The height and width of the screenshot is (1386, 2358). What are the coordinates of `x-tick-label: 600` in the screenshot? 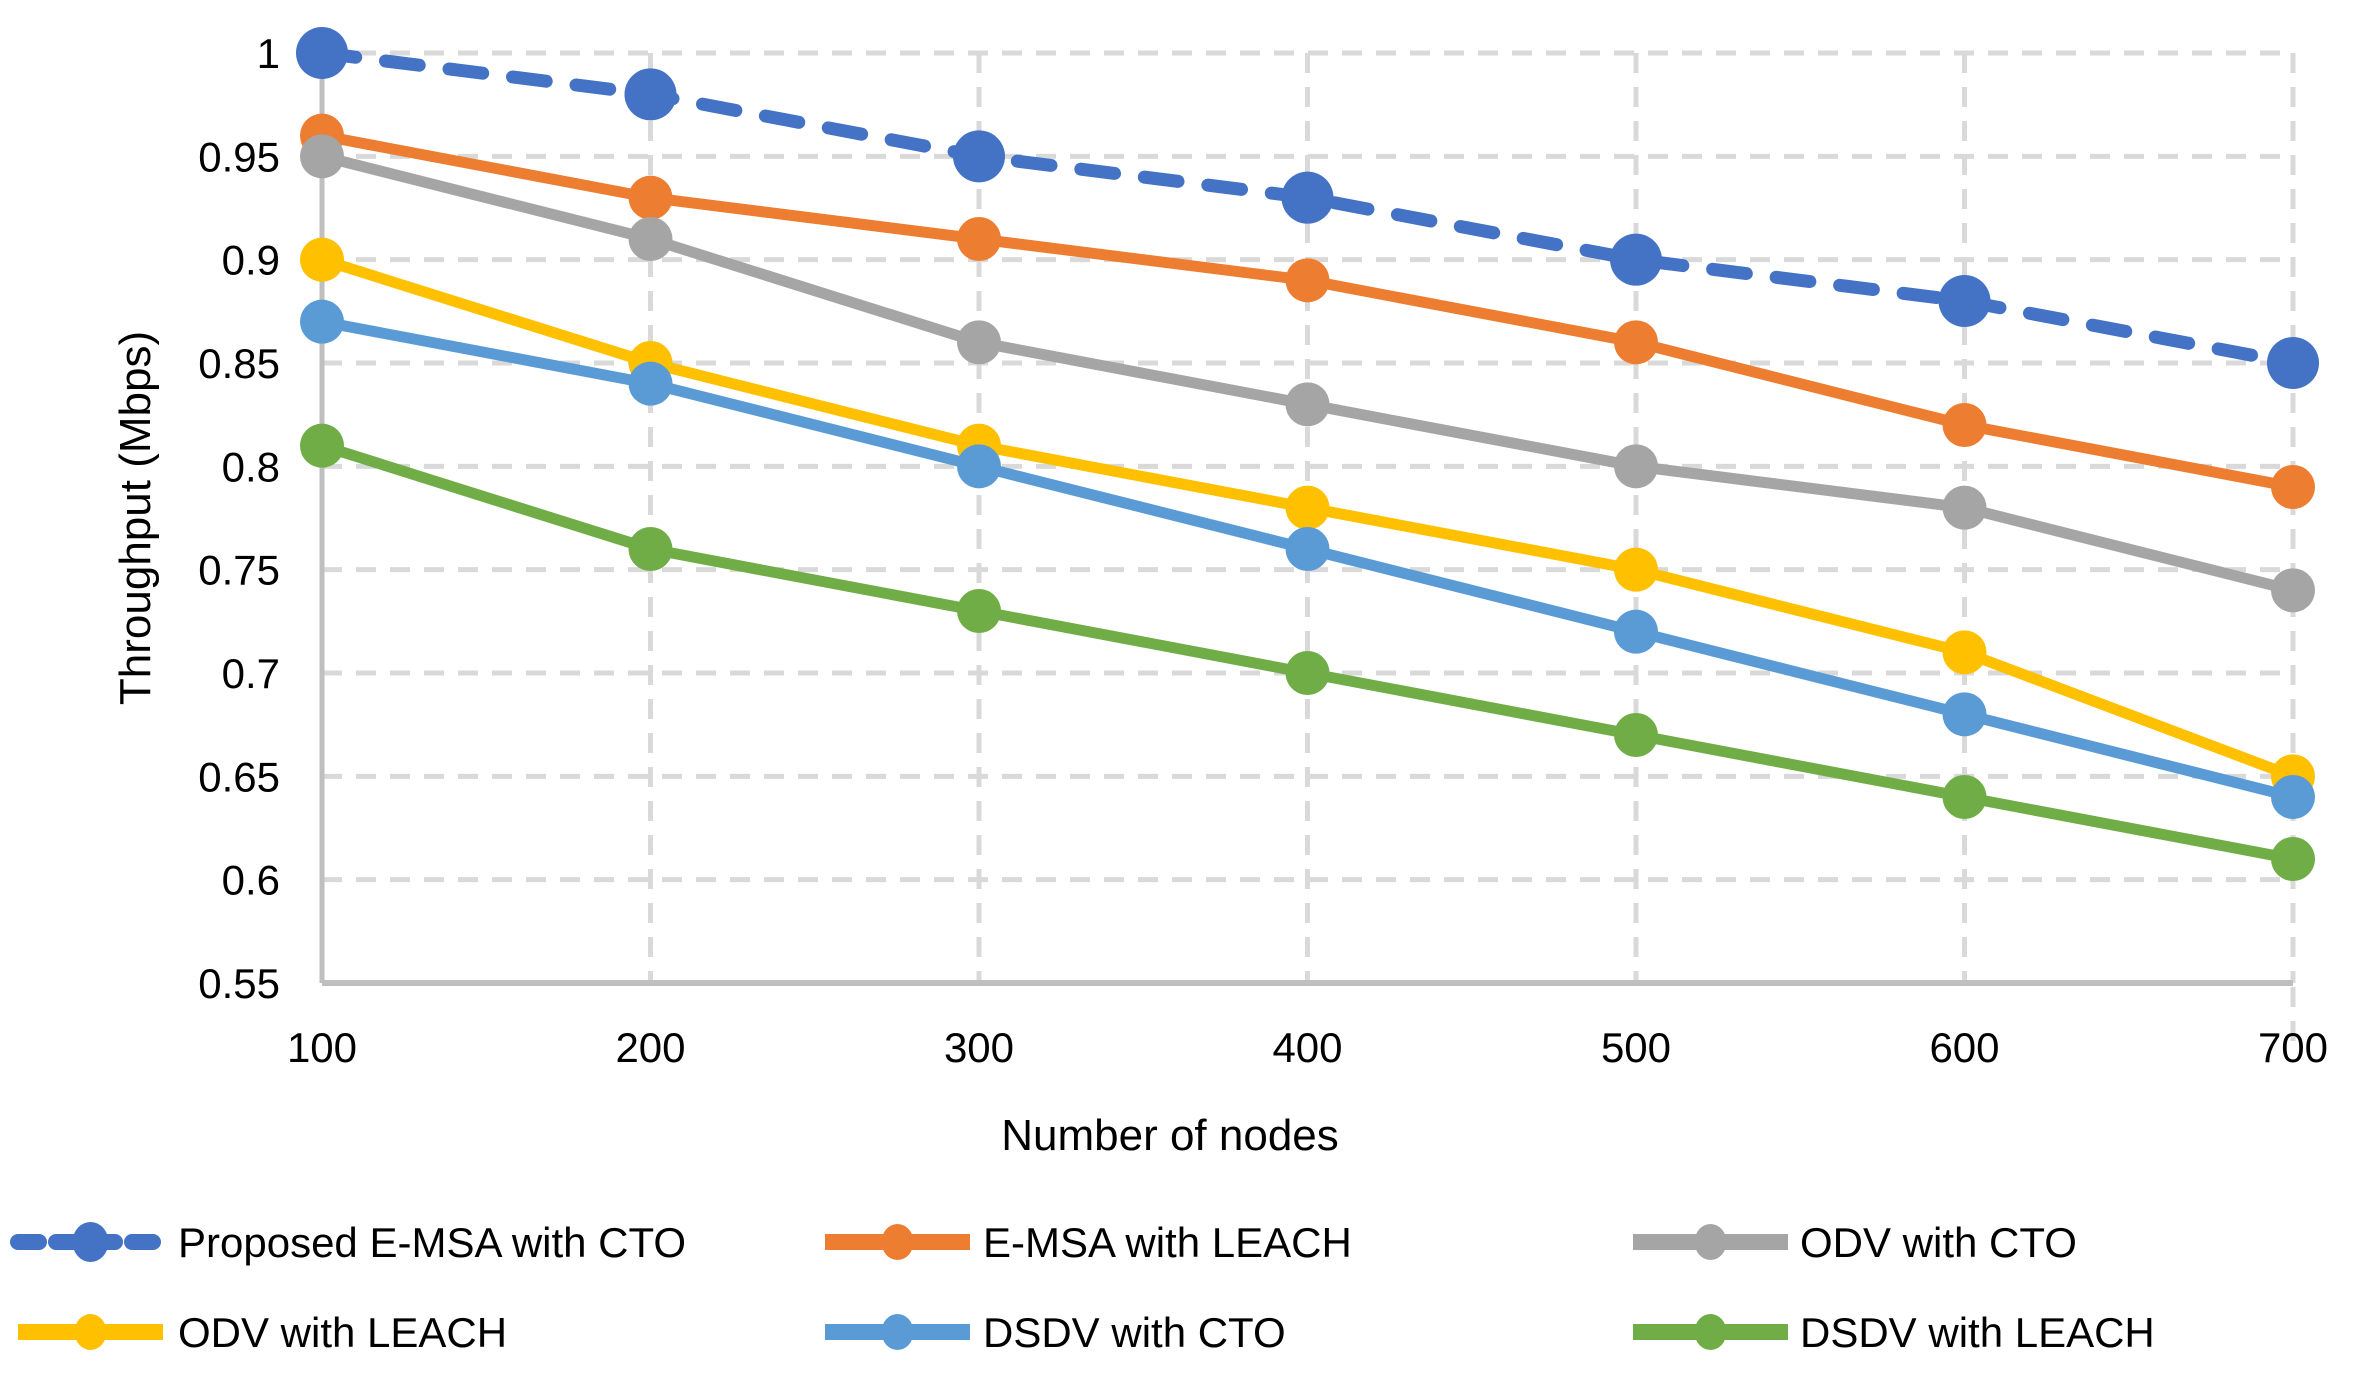 It's located at (1964, 1047).